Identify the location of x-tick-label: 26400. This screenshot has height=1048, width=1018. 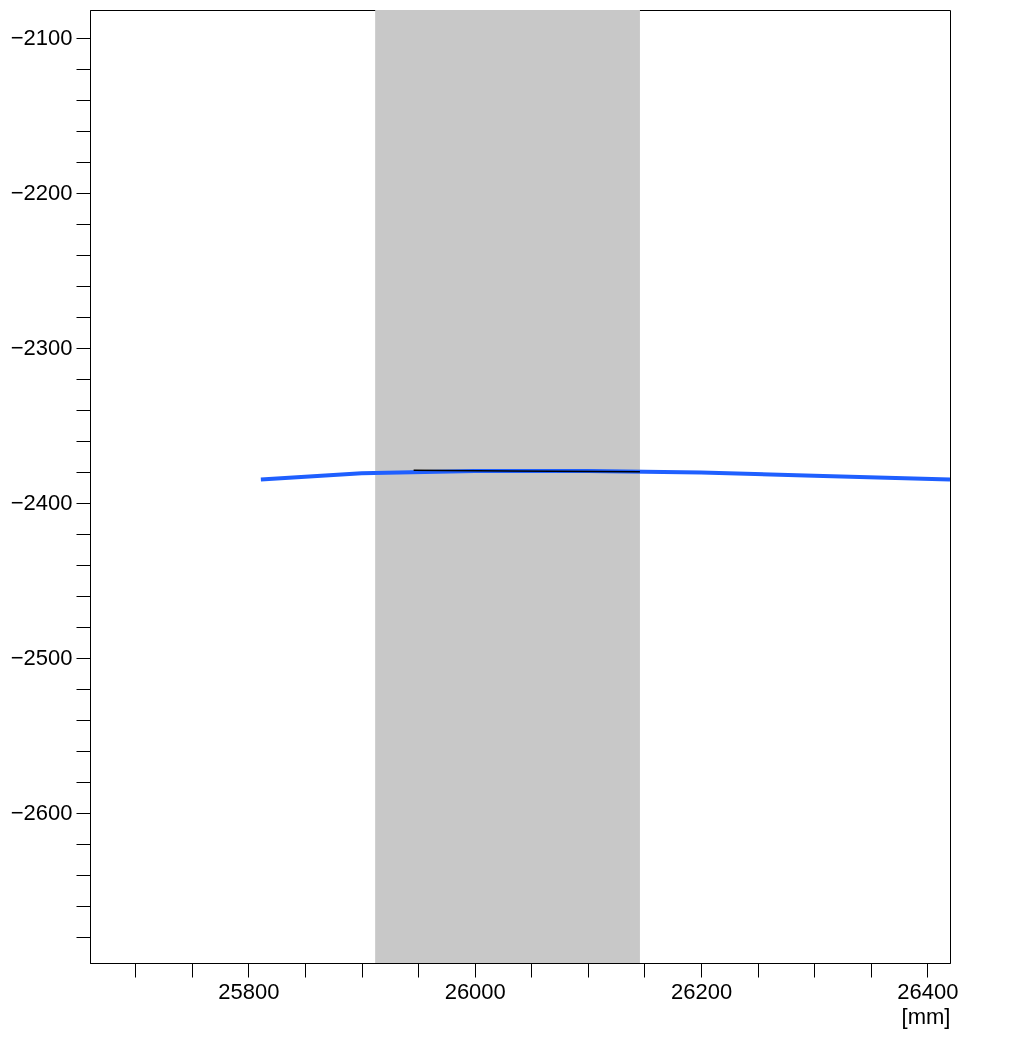
(928, 991).